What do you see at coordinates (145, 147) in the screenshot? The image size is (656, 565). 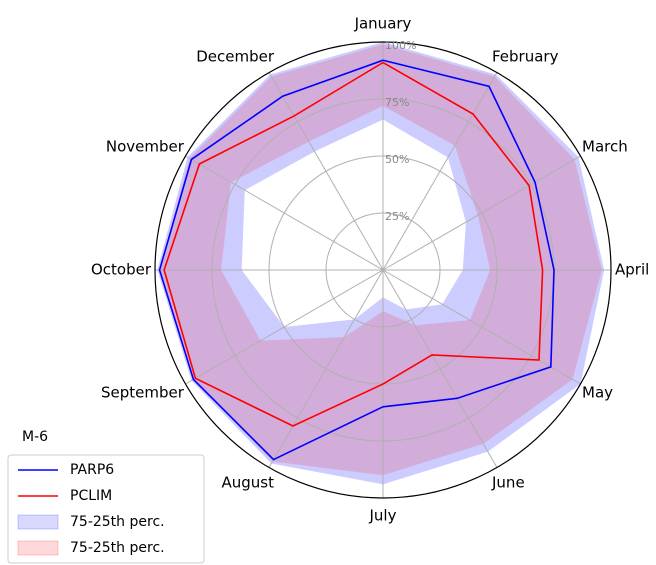 I see `category-label: November` at bounding box center [145, 147].